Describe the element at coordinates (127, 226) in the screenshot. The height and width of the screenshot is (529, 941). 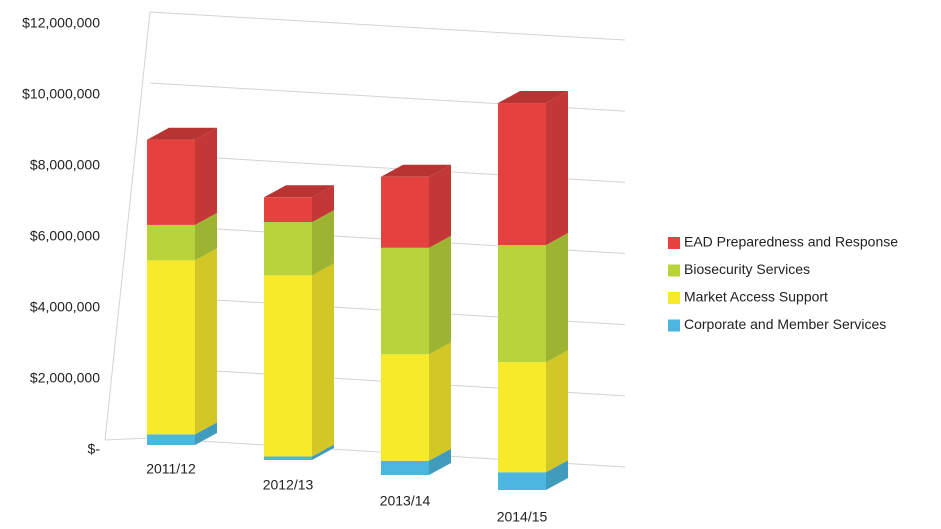
I see `wall-edge` at that location.